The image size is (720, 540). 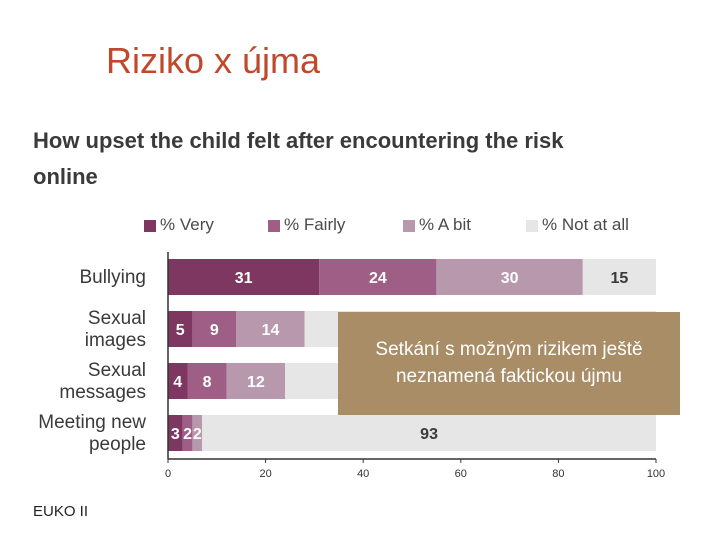 I want to click on legend-label-very: % Very, so click(x=187, y=224).